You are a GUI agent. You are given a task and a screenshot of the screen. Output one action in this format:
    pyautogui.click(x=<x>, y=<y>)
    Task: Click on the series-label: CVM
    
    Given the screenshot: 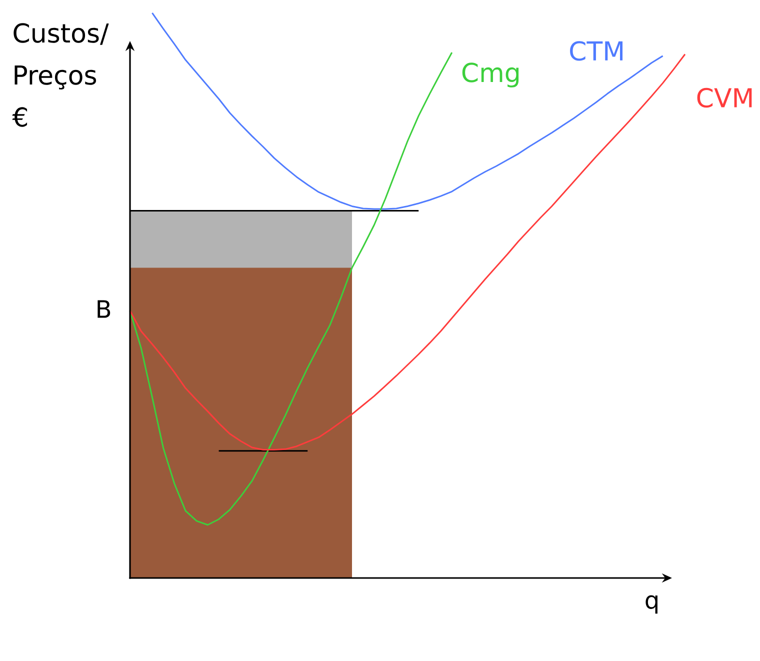 What is the action you would take?
    pyautogui.click(x=724, y=98)
    